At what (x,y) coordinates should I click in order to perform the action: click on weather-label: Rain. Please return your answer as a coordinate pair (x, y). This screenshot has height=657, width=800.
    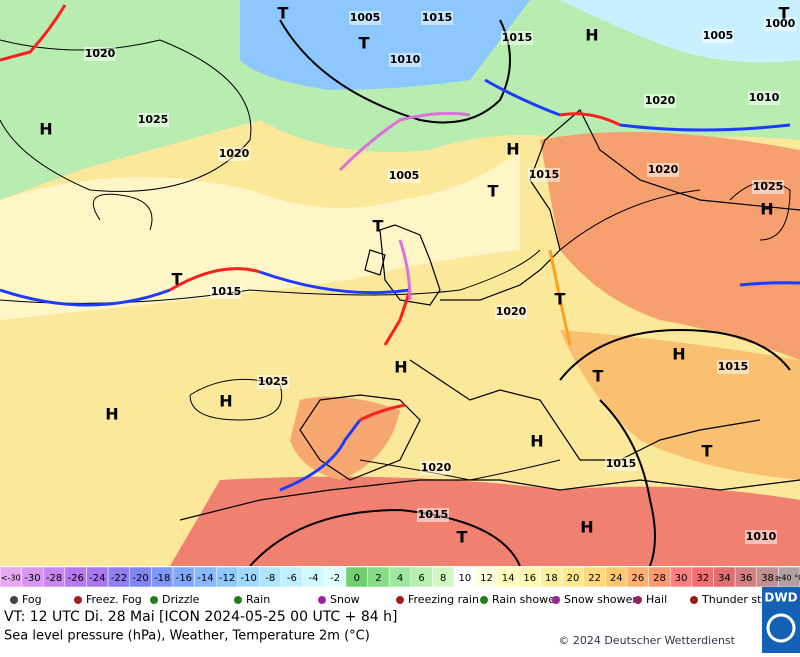
    Looking at the image, I should click on (258, 599).